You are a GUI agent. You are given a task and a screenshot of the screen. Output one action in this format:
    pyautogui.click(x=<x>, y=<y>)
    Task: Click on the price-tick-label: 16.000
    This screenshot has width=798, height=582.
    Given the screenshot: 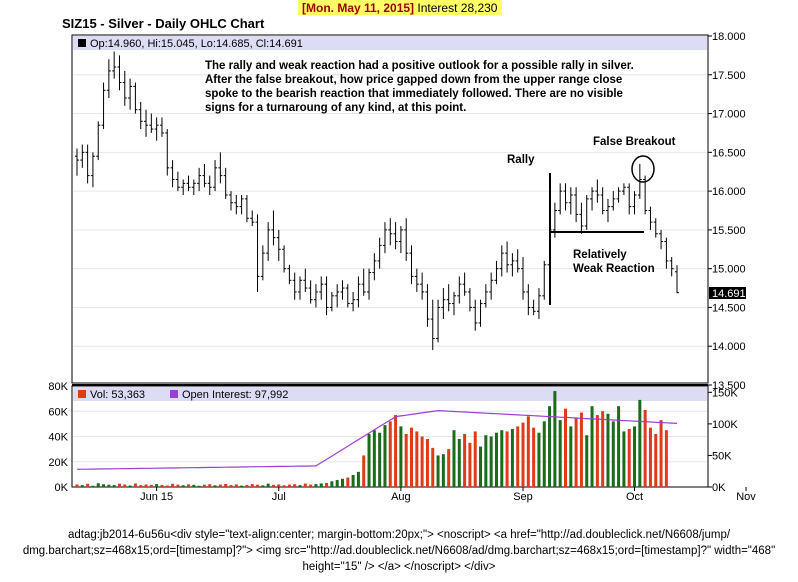 What is the action you would take?
    pyautogui.click(x=729, y=192)
    